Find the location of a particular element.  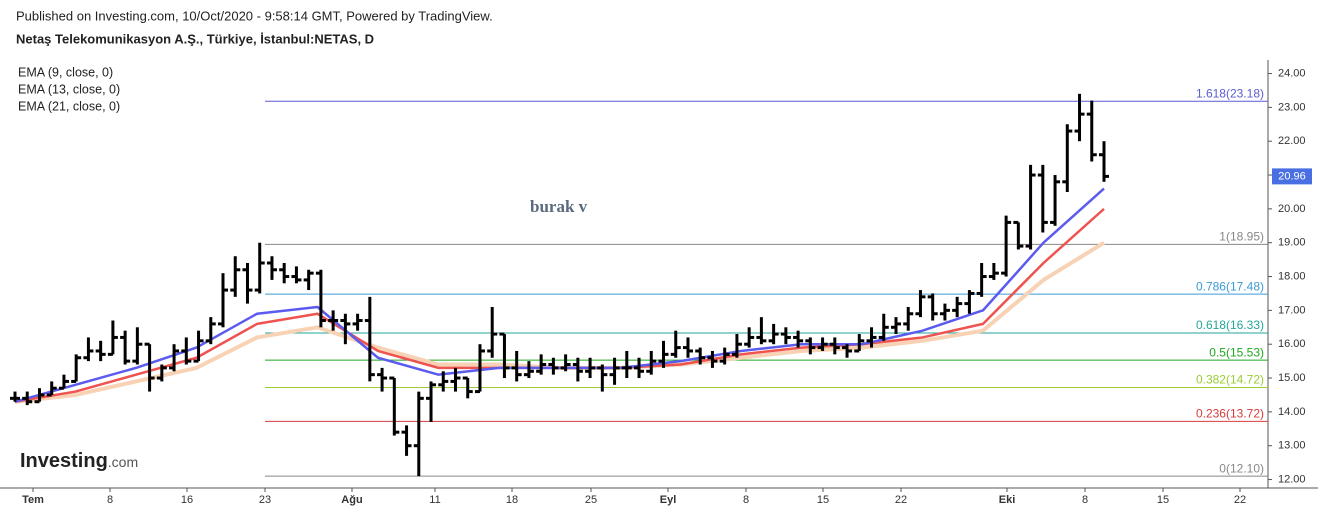

logo-suffix: .com is located at coordinates (123, 462).